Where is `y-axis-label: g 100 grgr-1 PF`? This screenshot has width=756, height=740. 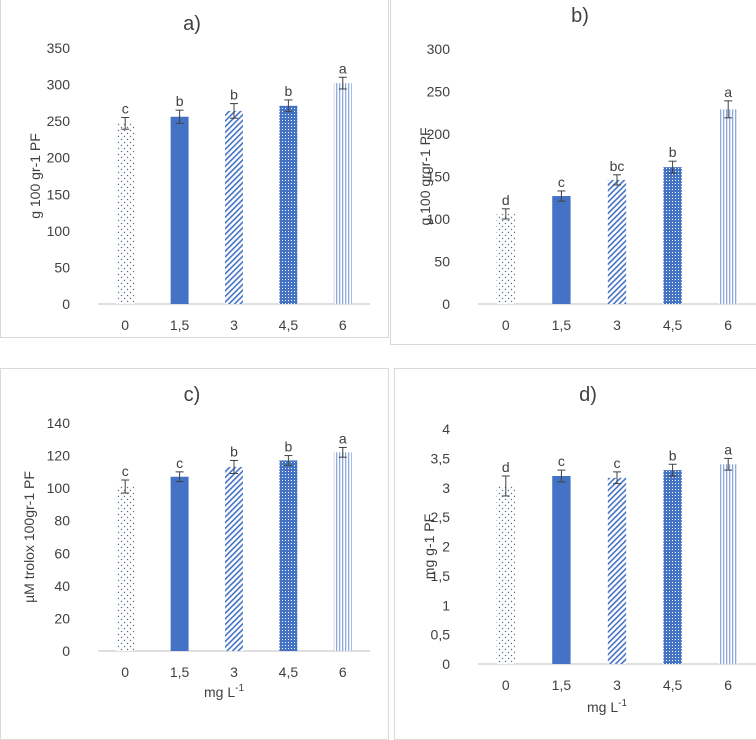 y-axis-label: g 100 grgr-1 PF is located at coordinates (425, 176).